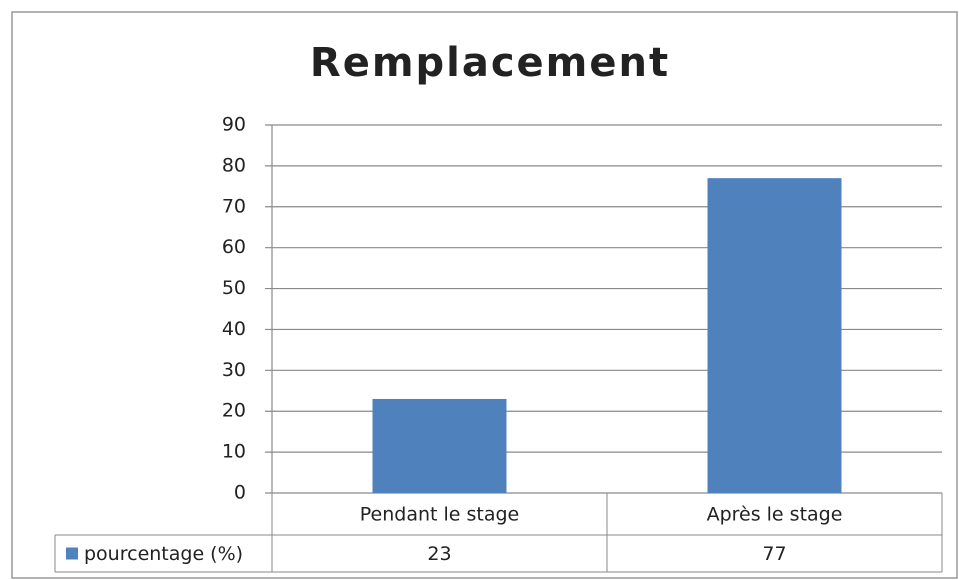 Image resolution: width=959 pixels, height=580 pixels. What do you see at coordinates (234, 452) in the screenshot?
I see `y-tick-label: 10` at bounding box center [234, 452].